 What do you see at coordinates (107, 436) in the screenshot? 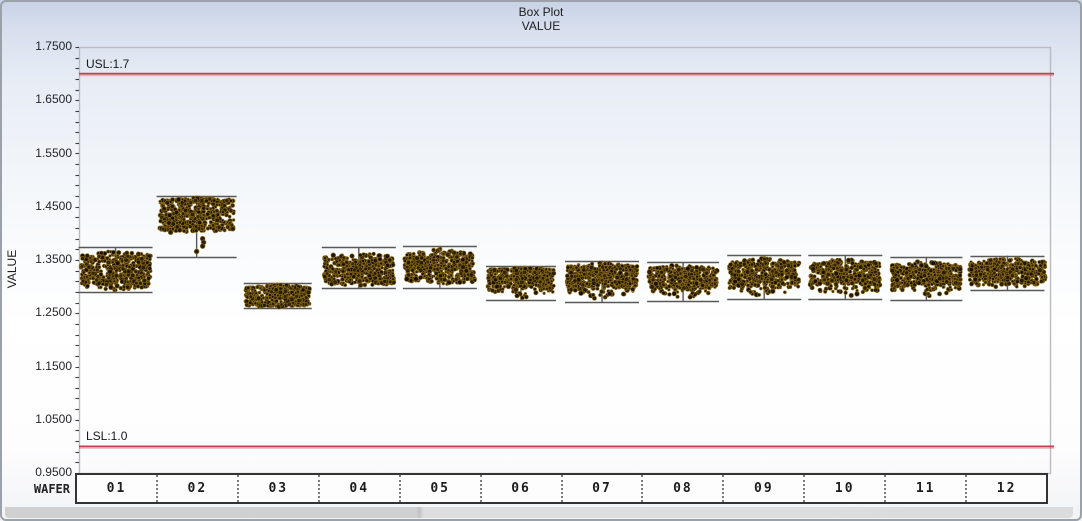
I see `lsl-label: LSL:1.0` at bounding box center [107, 436].